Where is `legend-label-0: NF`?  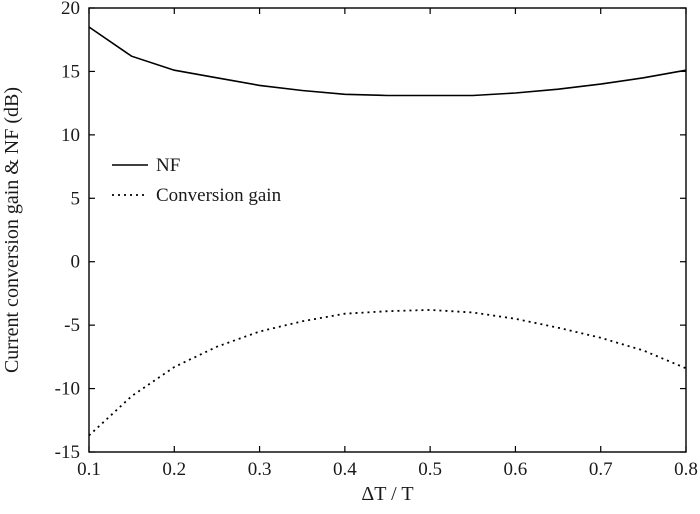 legend-label-0: NF is located at coordinates (168, 165).